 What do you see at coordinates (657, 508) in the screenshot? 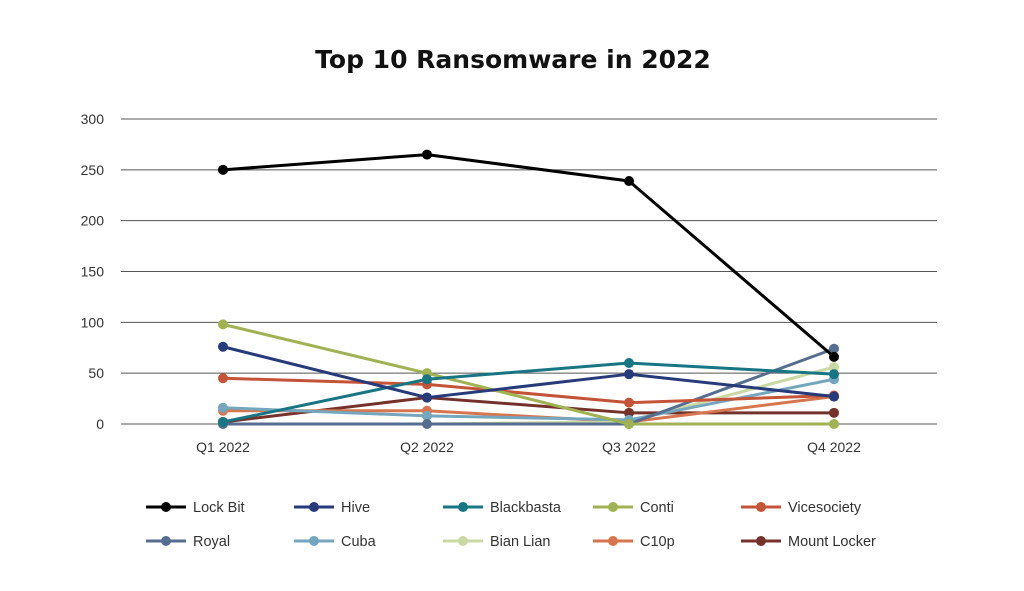
I see `legend-label: Conti` at bounding box center [657, 508].